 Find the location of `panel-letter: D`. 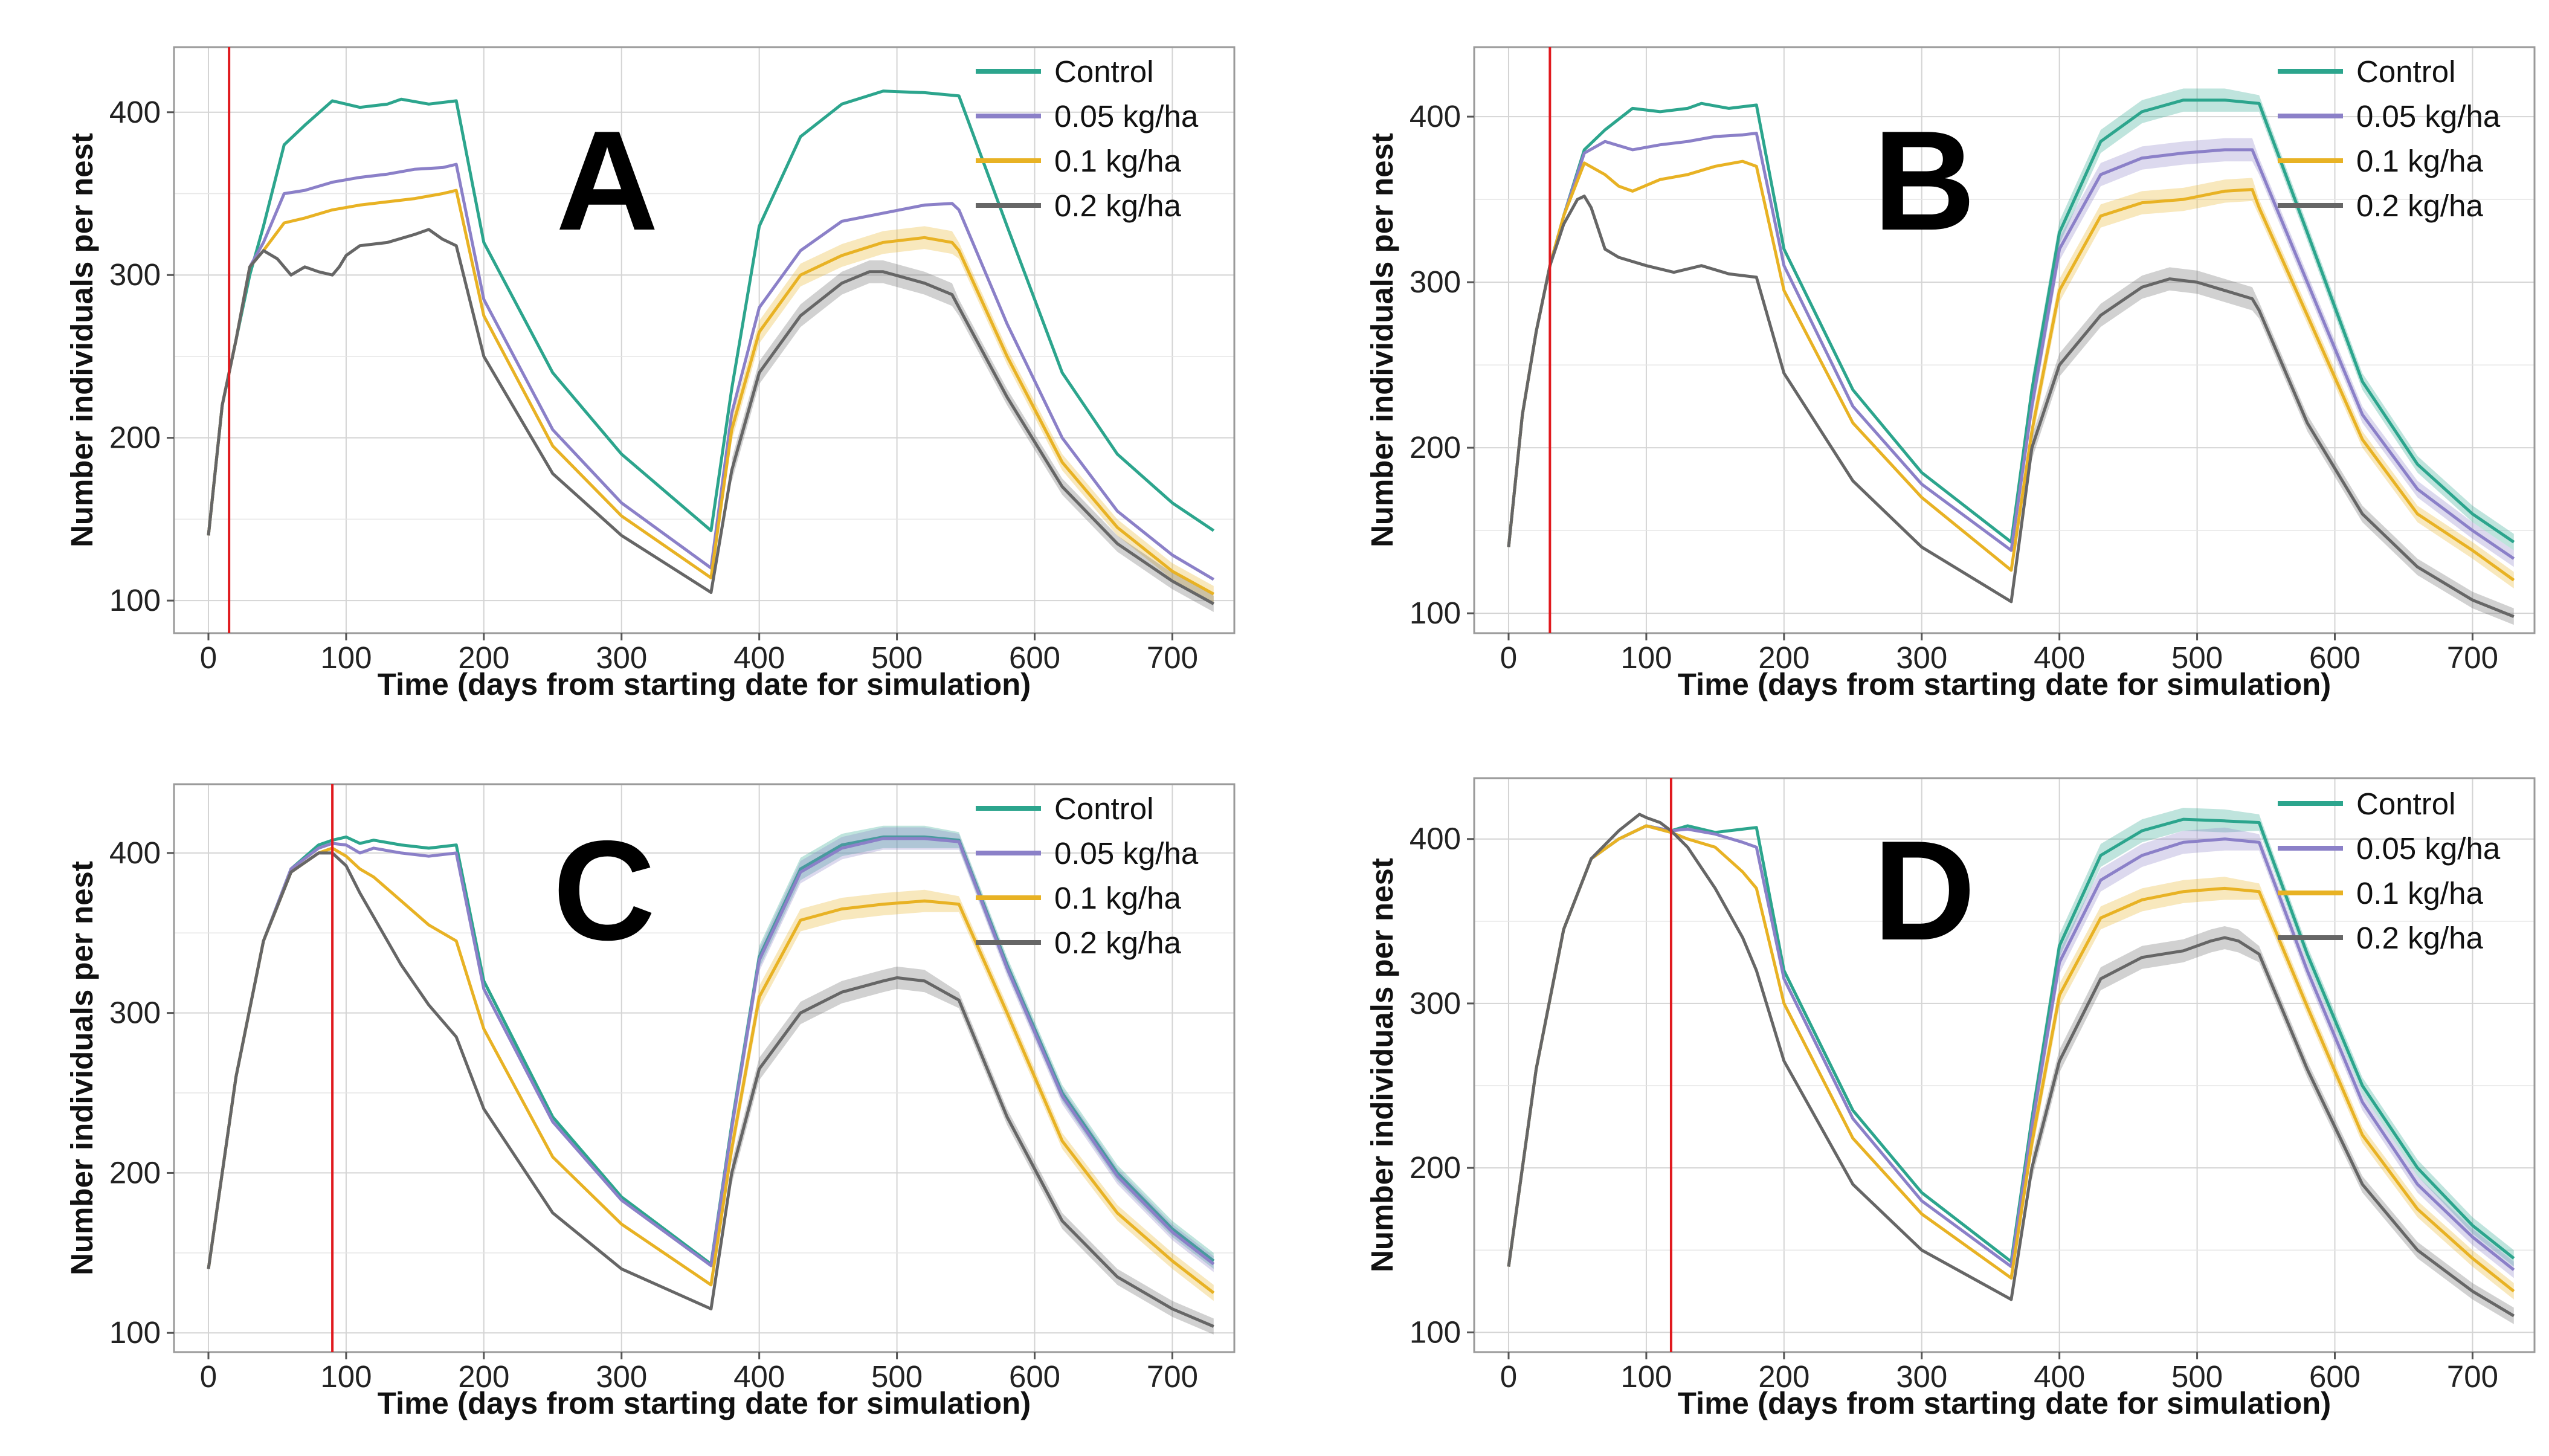

panel-letter: D is located at coordinates (1925, 890).